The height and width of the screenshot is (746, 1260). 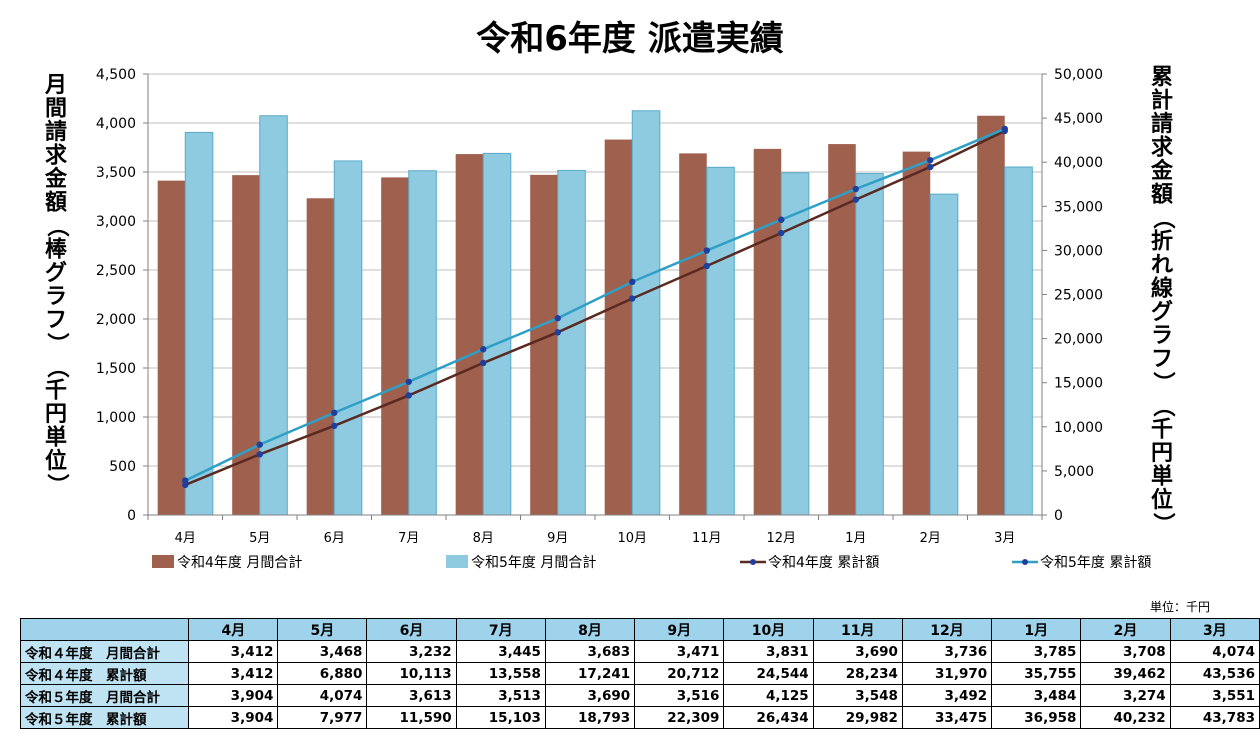 What do you see at coordinates (104, 695) in the screenshot?
I see `table-row-label: 令和５年度 月間合計` at bounding box center [104, 695].